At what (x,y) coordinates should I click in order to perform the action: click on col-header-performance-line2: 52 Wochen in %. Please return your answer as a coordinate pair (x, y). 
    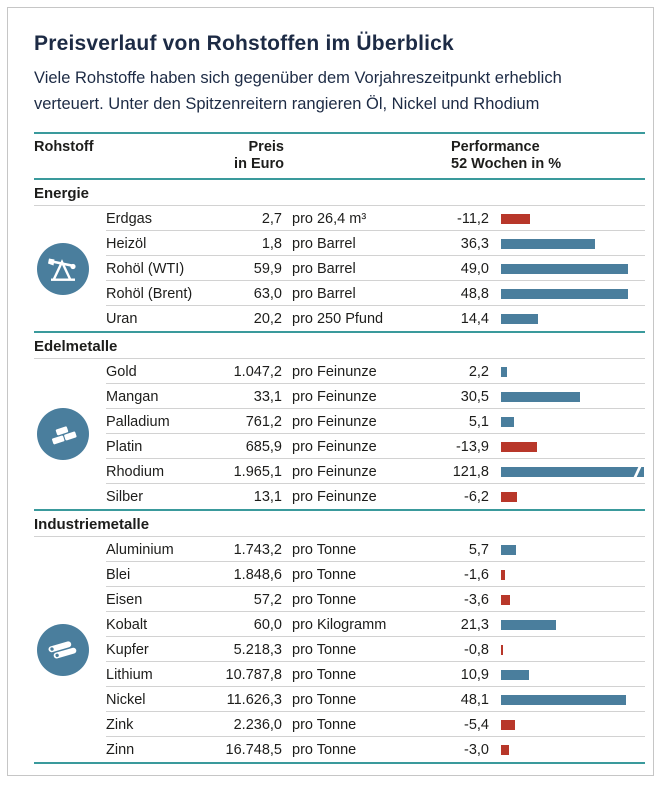
    Looking at the image, I should click on (506, 164).